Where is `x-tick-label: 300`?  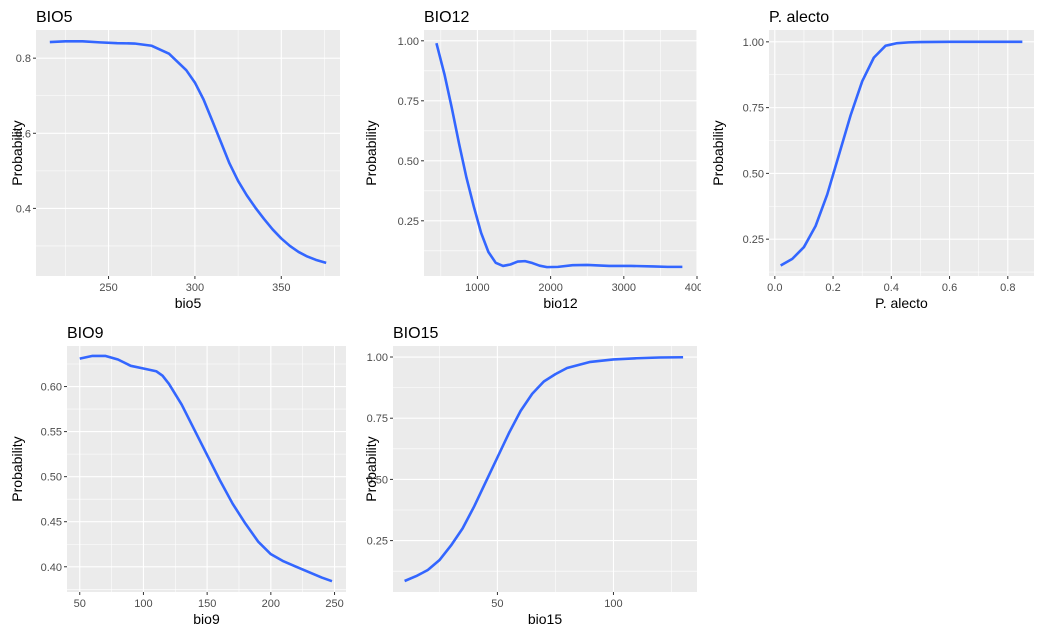 x-tick-label: 300 is located at coordinates (195, 288).